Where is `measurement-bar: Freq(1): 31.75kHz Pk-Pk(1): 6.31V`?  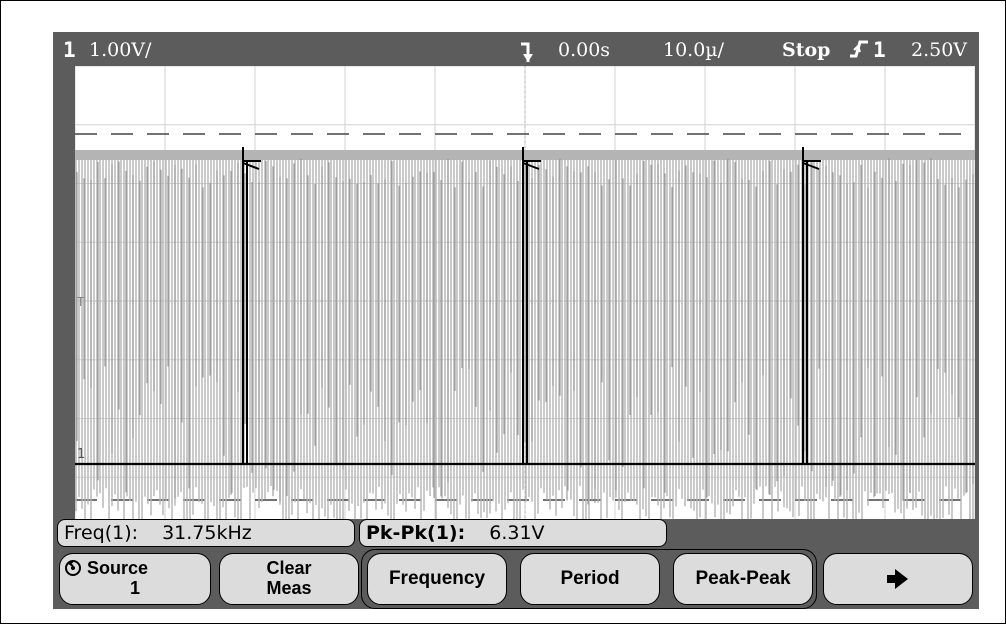
measurement-bar: Freq(1): 31.75kHz Pk-Pk(1): 6.31V is located at coordinates (516, 534).